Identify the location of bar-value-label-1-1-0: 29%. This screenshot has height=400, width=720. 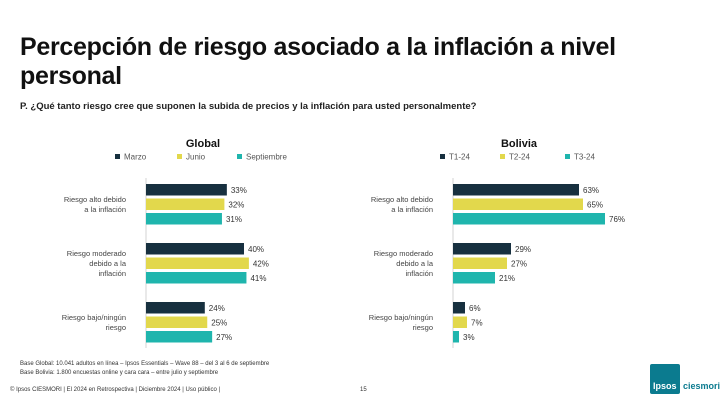
(523, 249).